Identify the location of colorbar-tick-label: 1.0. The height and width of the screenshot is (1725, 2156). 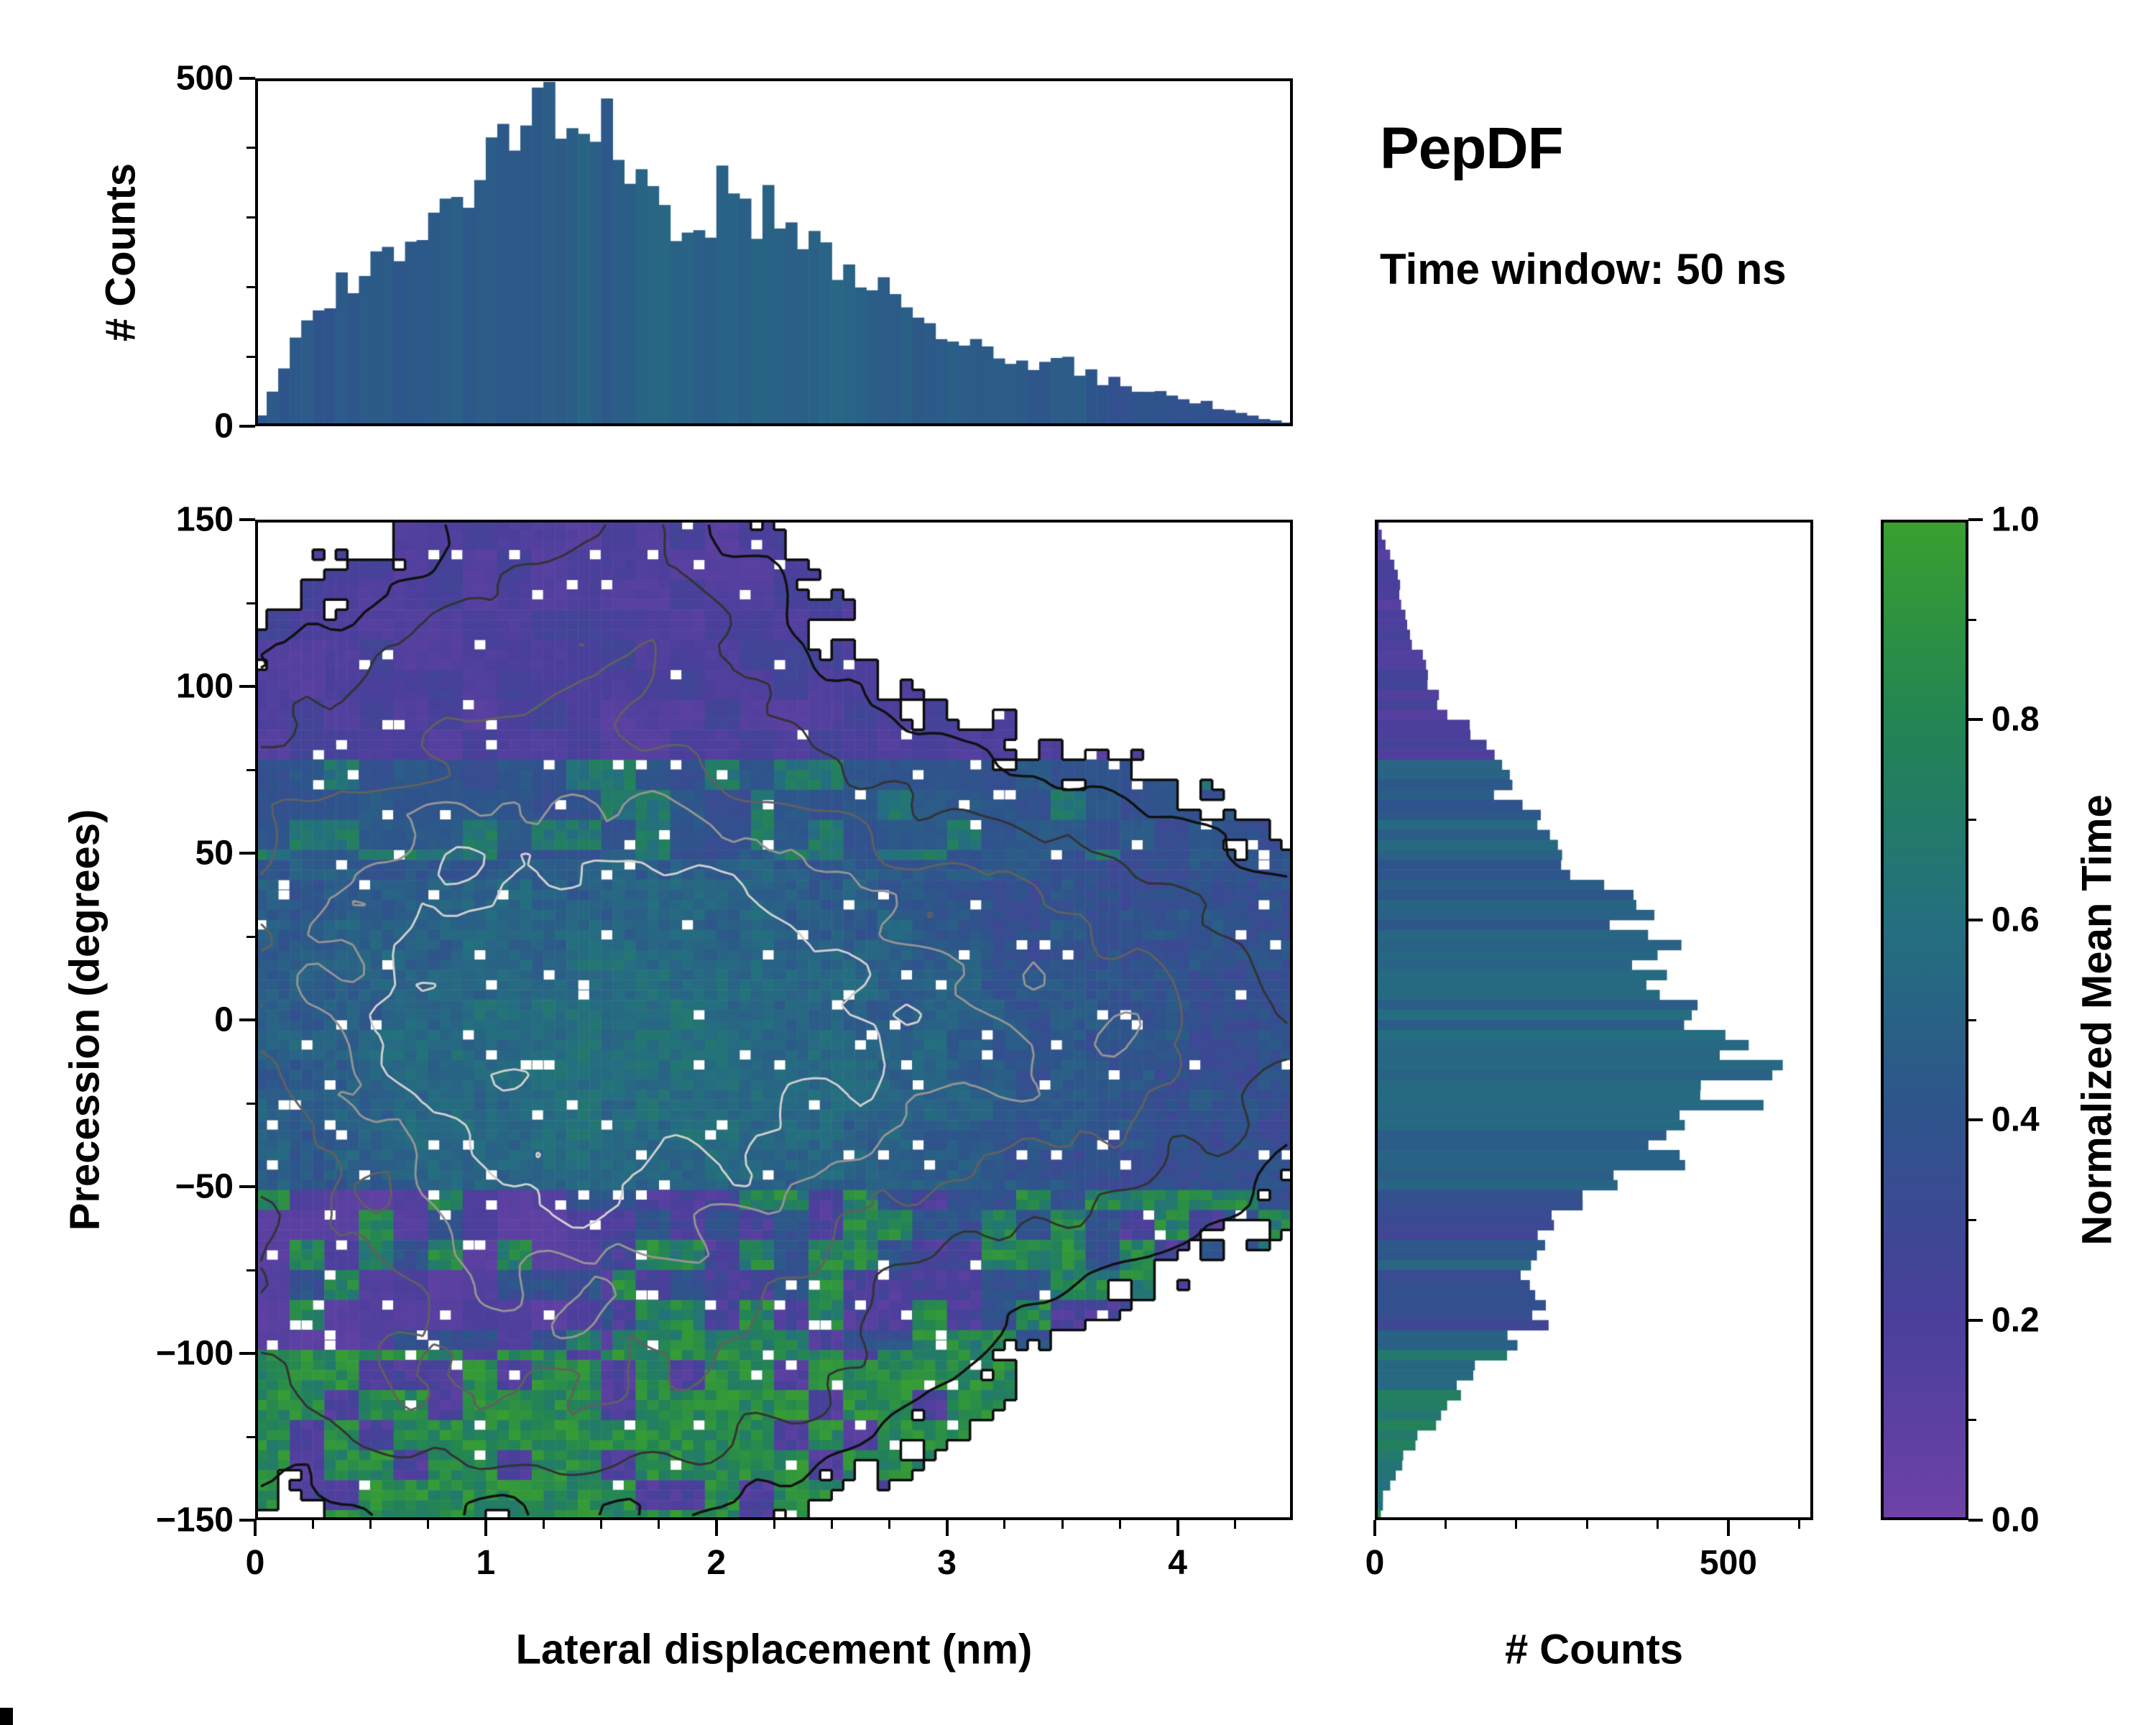
(2016, 519).